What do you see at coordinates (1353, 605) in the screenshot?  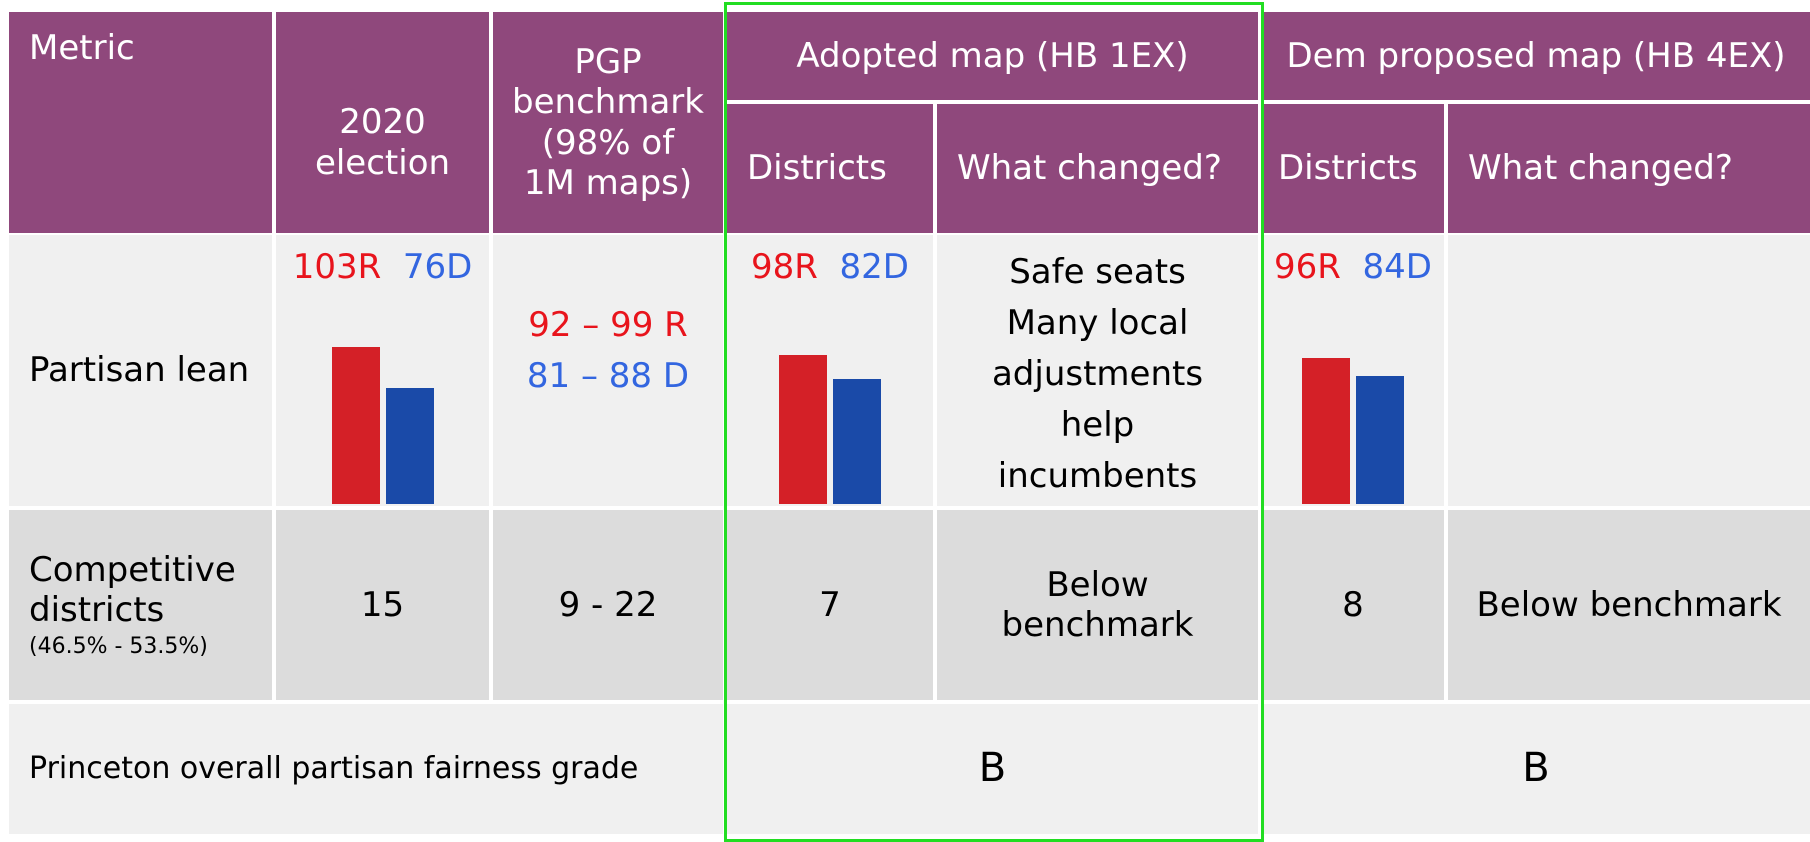 I see `cell: 8` at bounding box center [1353, 605].